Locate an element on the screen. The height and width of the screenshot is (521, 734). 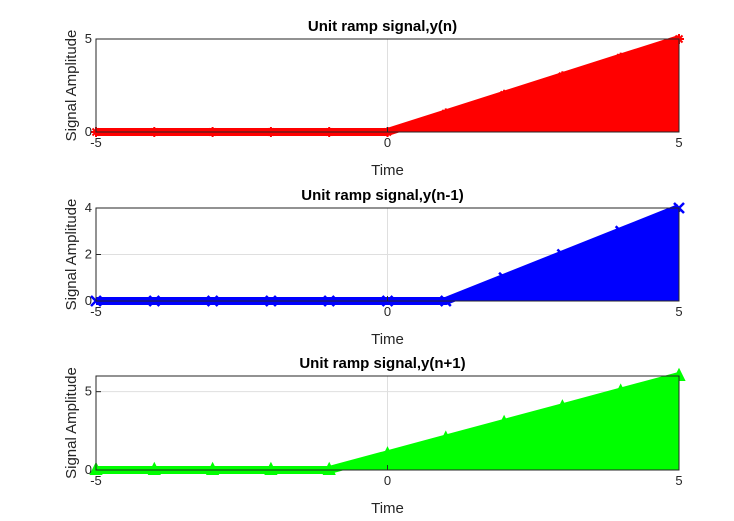
chart-title: Unit ramp signal,y(n+1) is located at coordinates (382, 363).